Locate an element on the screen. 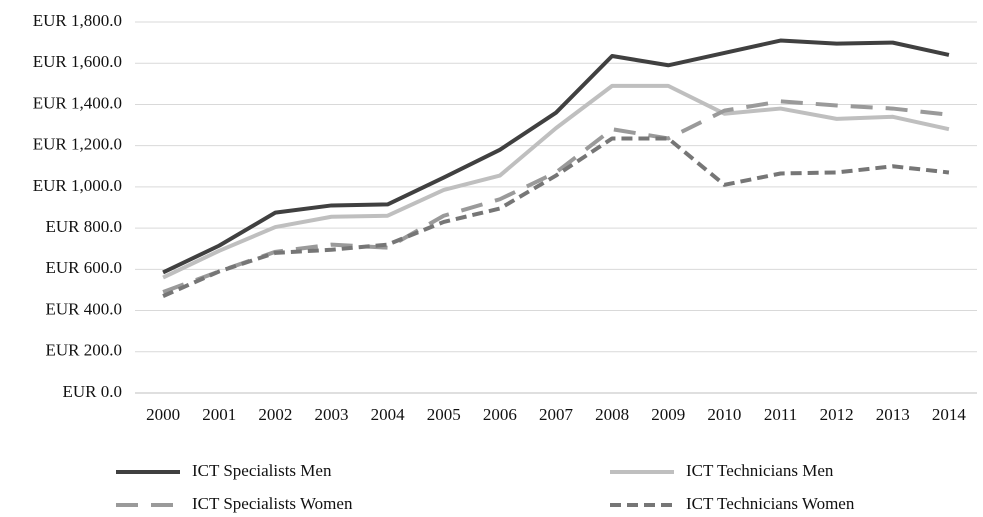 This screenshot has width=983, height=517. x-tick-label: 2014 is located at coordinates (949, 414).